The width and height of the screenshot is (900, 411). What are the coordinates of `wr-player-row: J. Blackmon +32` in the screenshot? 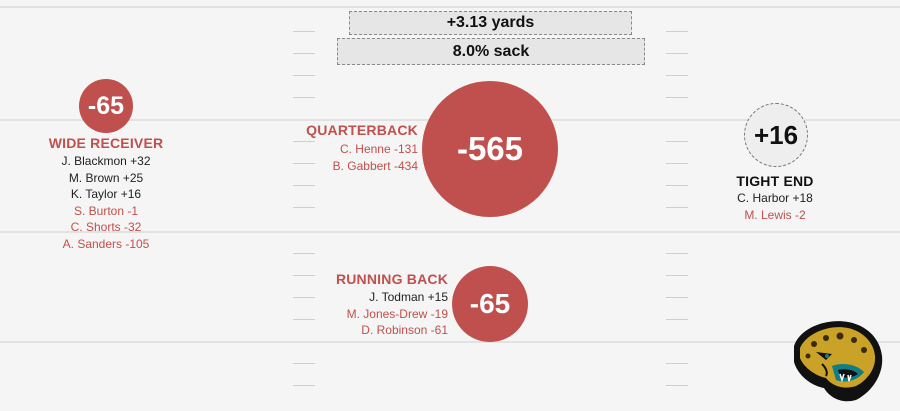 It's located at (106, 161).